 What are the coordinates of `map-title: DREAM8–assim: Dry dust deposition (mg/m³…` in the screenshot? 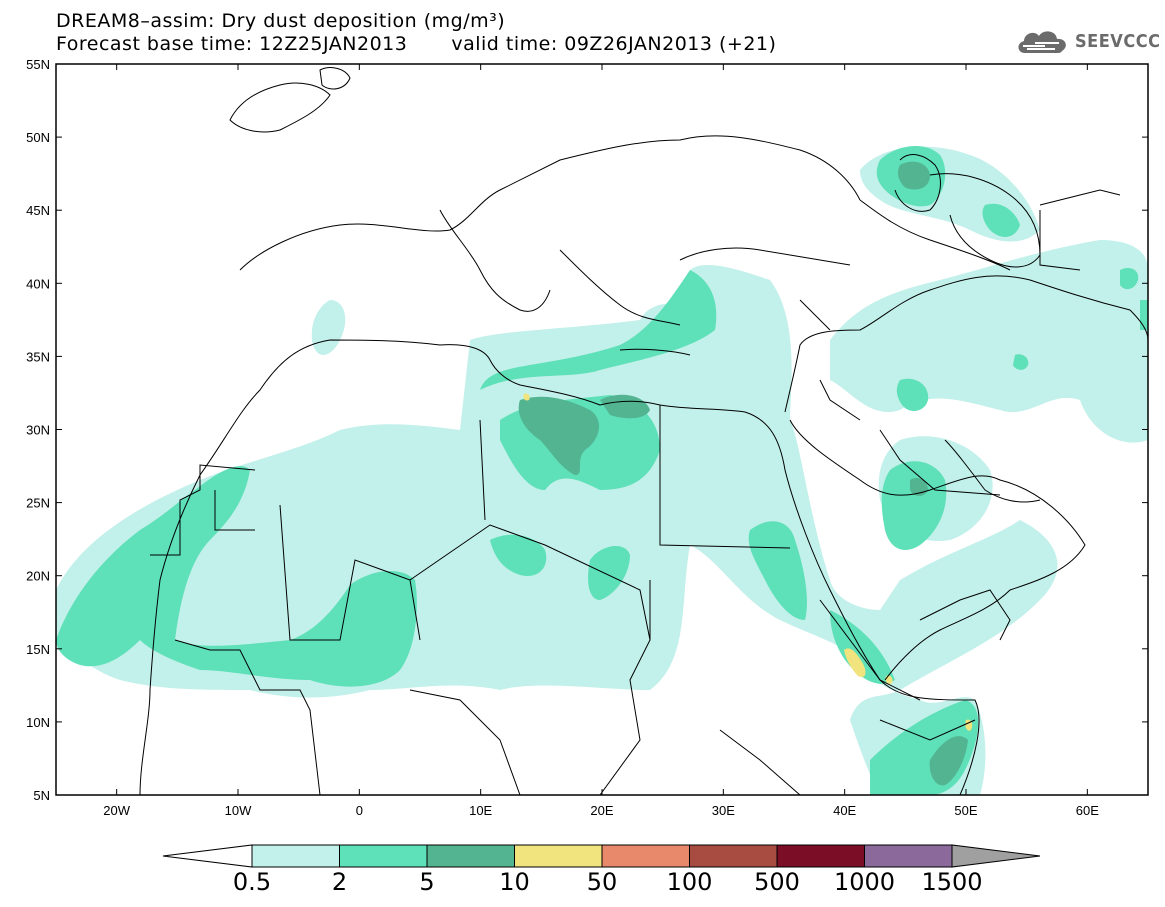 It's located at (281, 21).